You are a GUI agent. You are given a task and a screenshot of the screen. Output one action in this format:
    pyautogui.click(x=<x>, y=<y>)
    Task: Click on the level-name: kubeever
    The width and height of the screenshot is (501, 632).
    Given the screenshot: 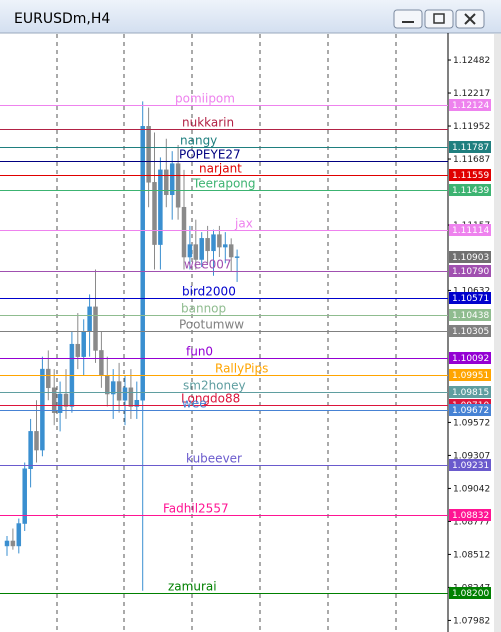 What is the action you would take?
    pyautogui.click(x=214, y=459)
    